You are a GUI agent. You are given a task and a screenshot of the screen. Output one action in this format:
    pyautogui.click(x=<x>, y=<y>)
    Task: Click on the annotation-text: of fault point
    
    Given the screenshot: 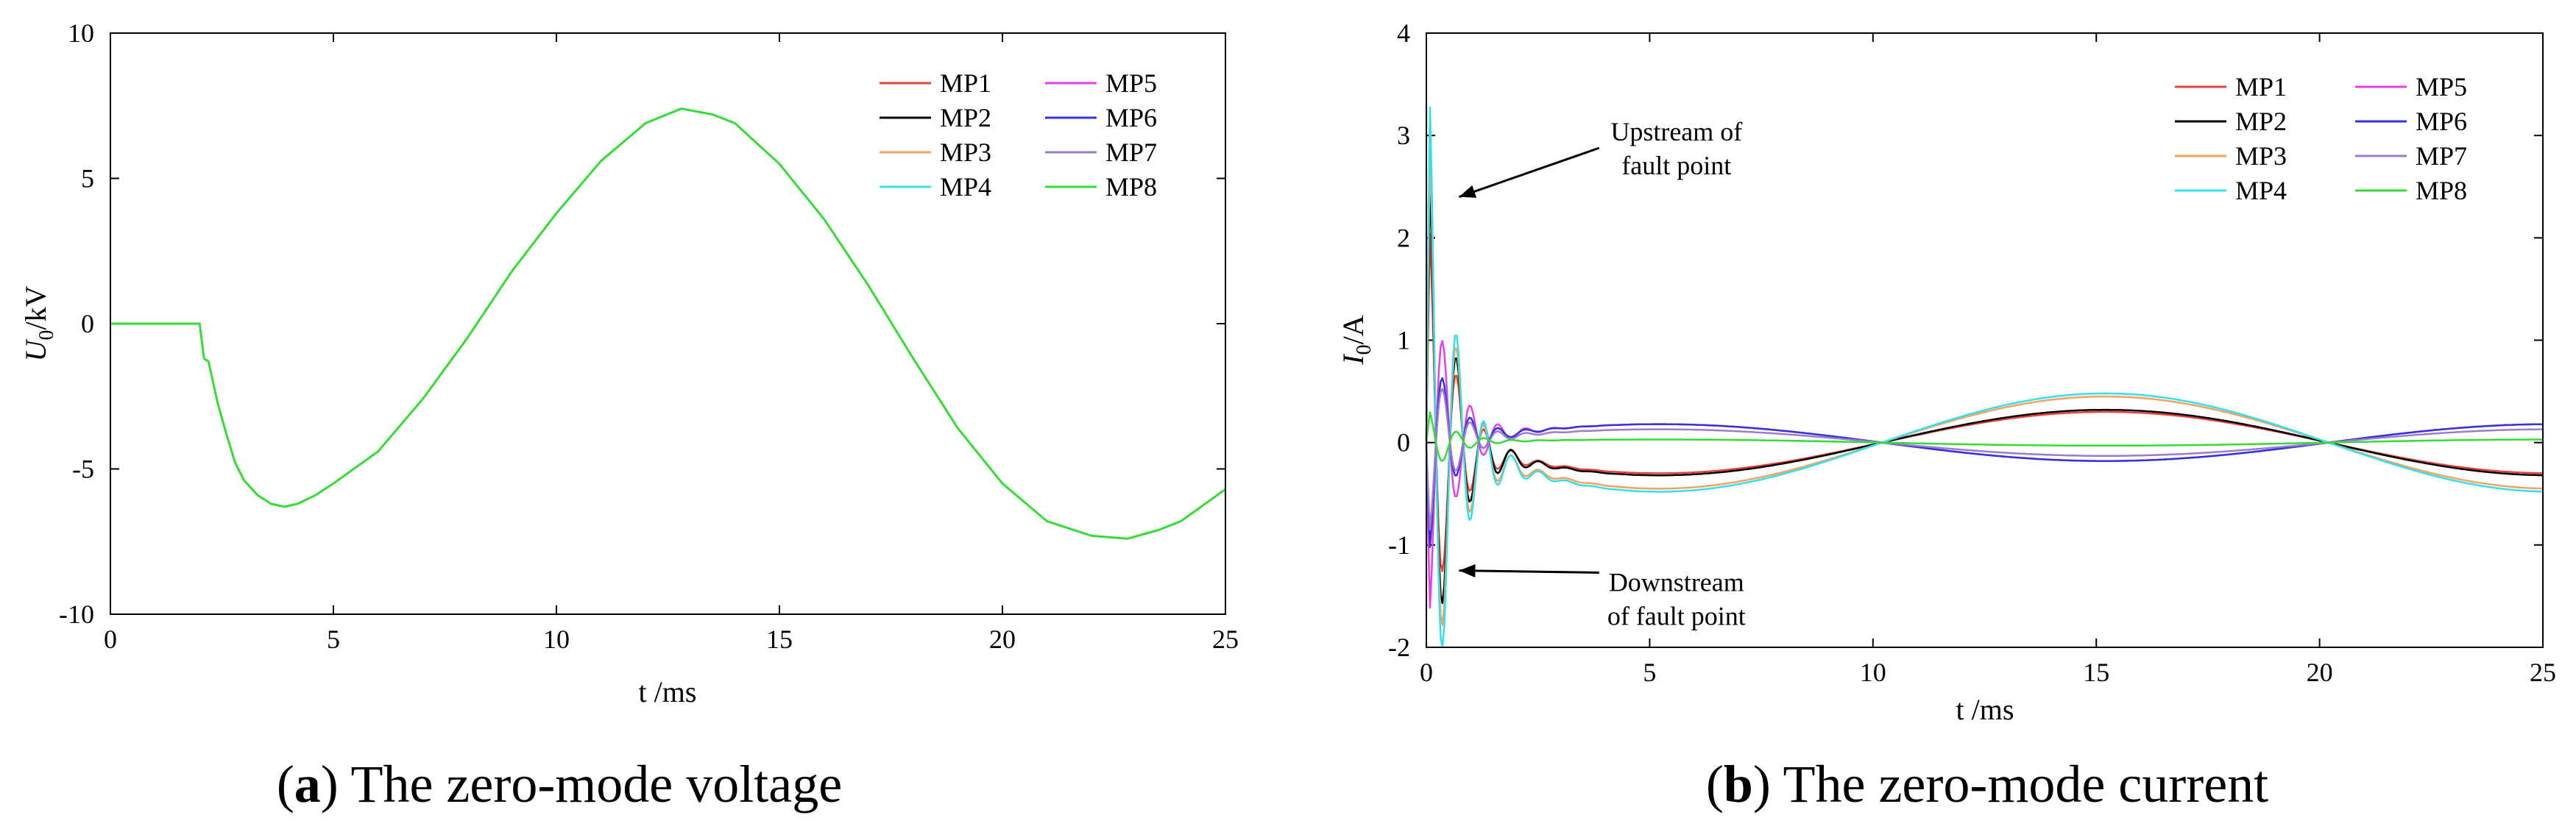 What is the action you would take?
    pyautogui.click(x=1677, y=615)
    